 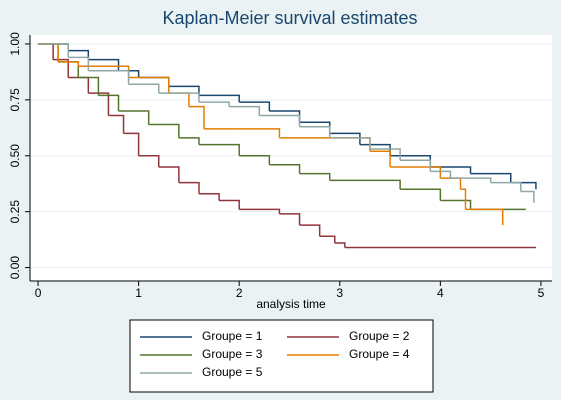 I want to click on legend-label: Groupe = 4, so click(x=379, y=354).